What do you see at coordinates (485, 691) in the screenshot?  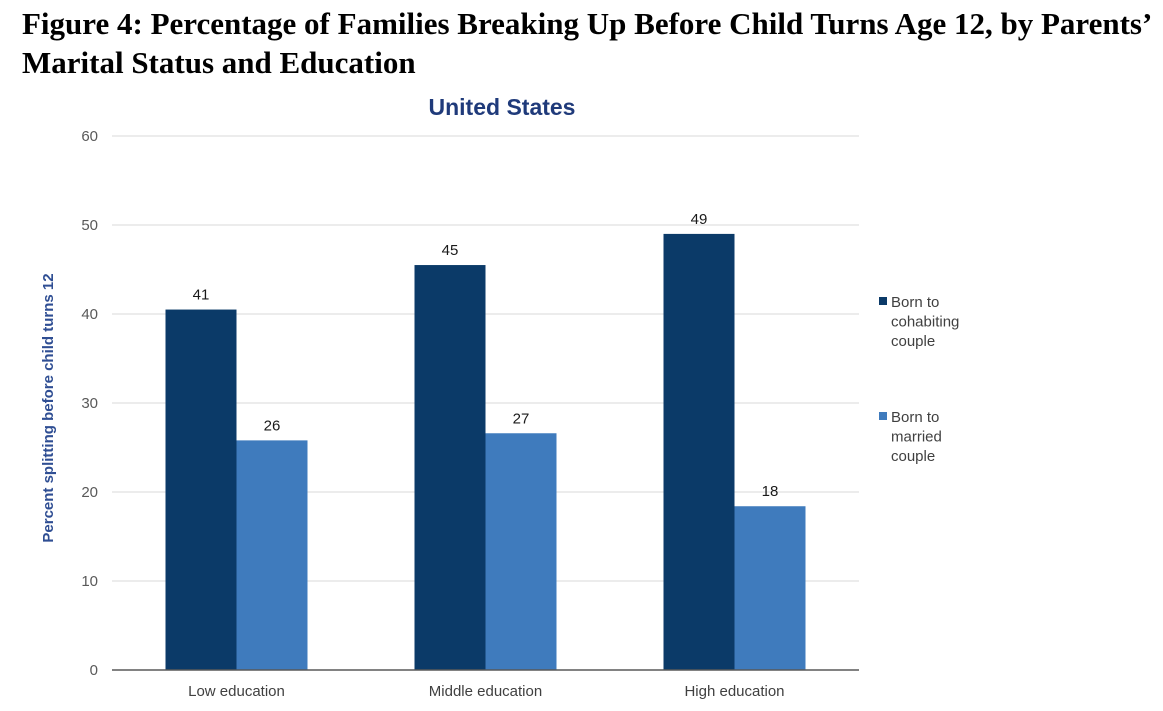 I see `x-tick-label: Middle education` at bounding box center [485, 691].